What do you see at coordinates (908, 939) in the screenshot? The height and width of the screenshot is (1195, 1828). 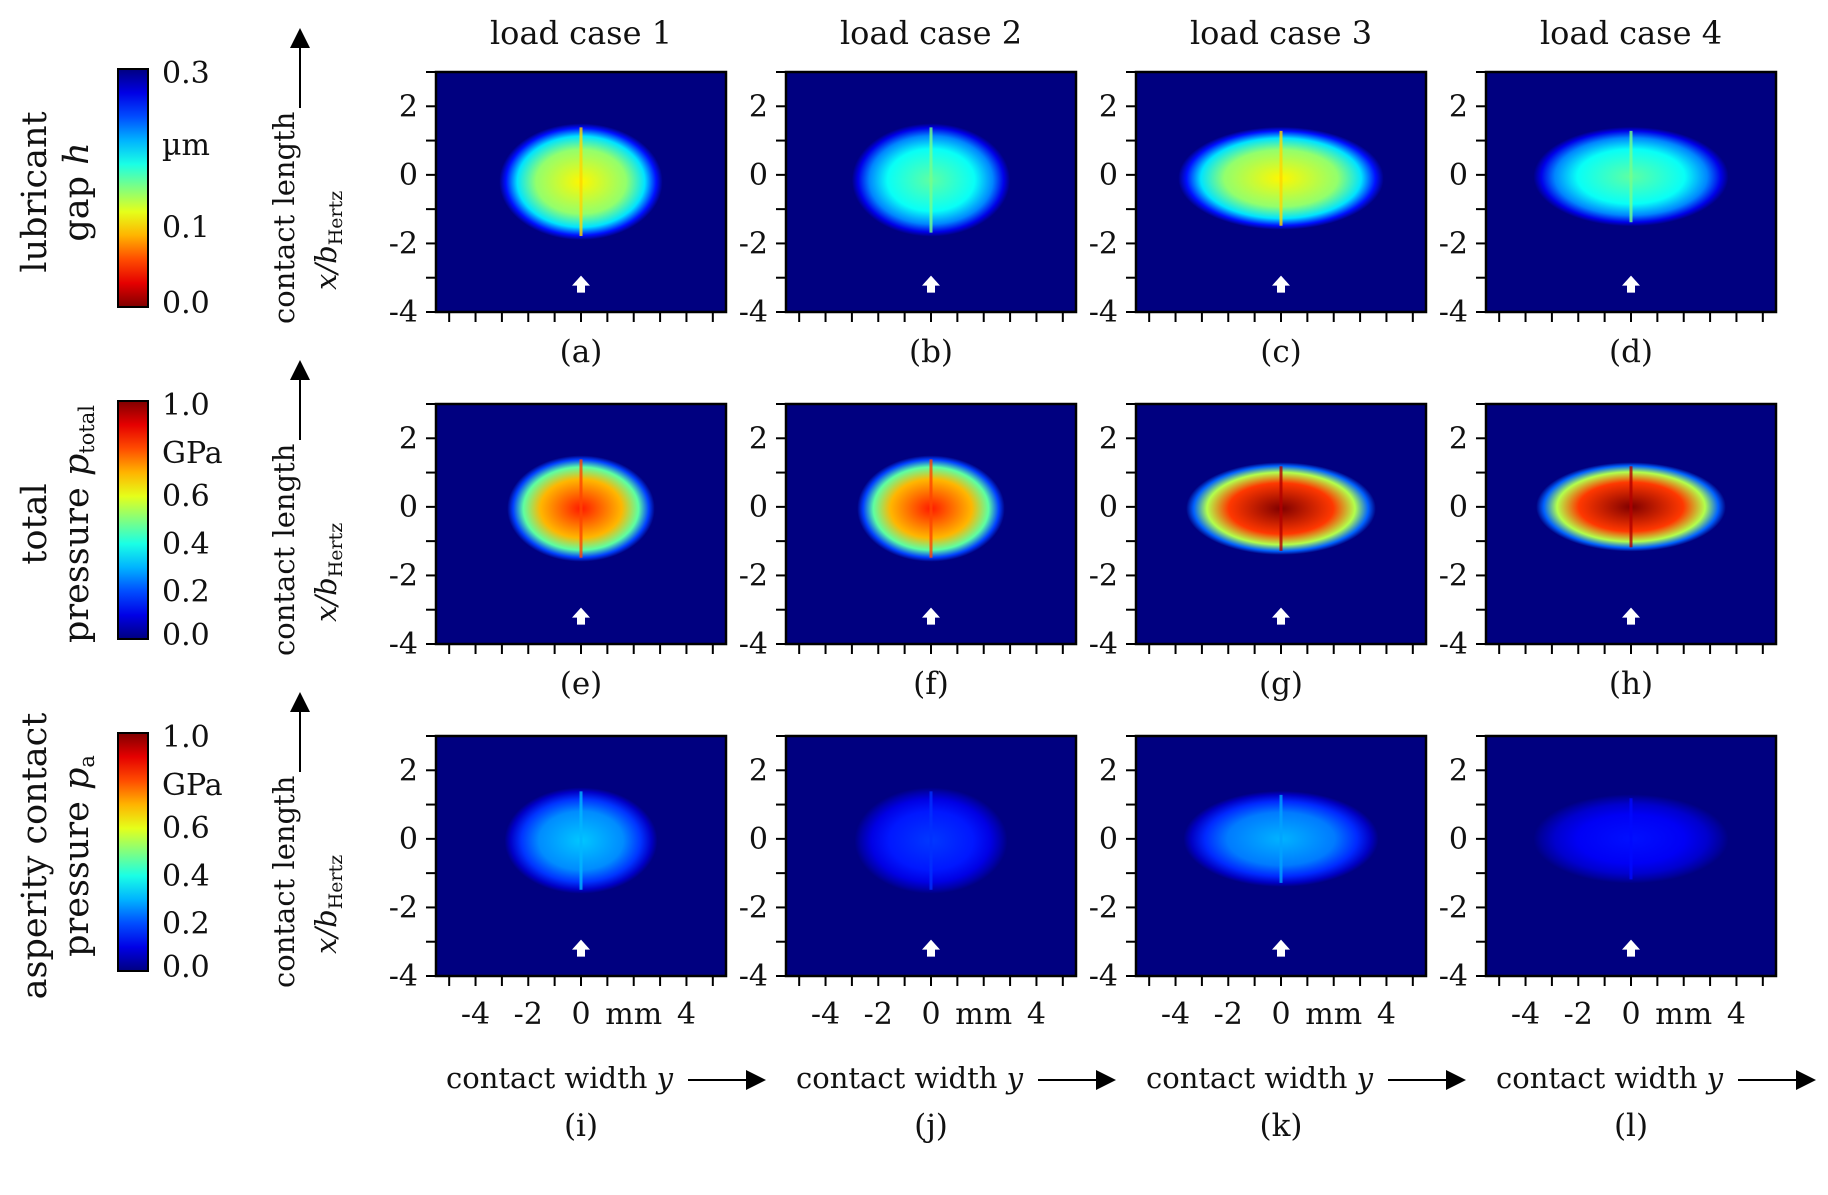 I see `panel-j: 2 0 -2 -4 -4 -2 0 mm 4 (j)` at bounding box center [908, 939].